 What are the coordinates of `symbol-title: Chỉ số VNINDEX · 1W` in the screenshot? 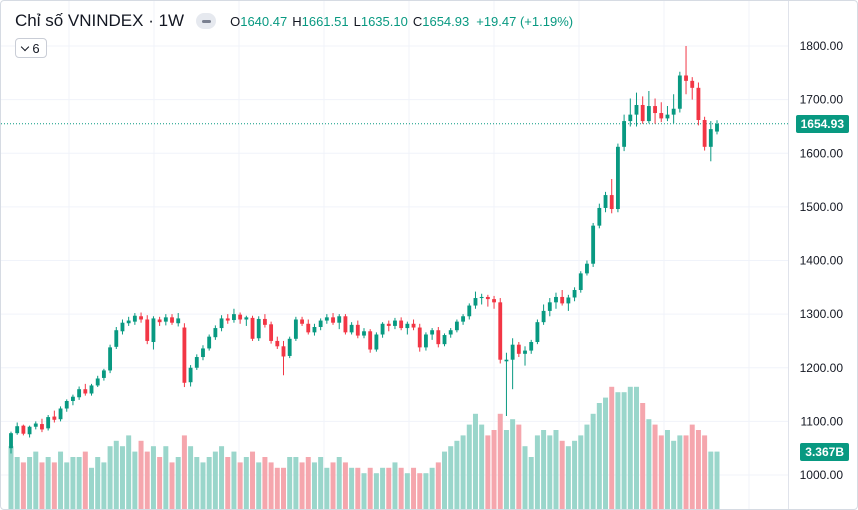 It's located at (100, 20).